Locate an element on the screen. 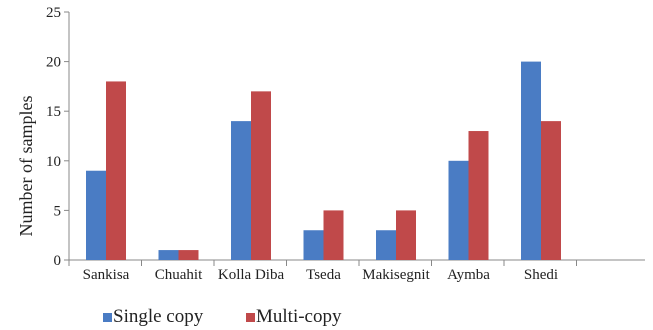  y-axis-title: Number of samples is located at coordinates (26, 166).